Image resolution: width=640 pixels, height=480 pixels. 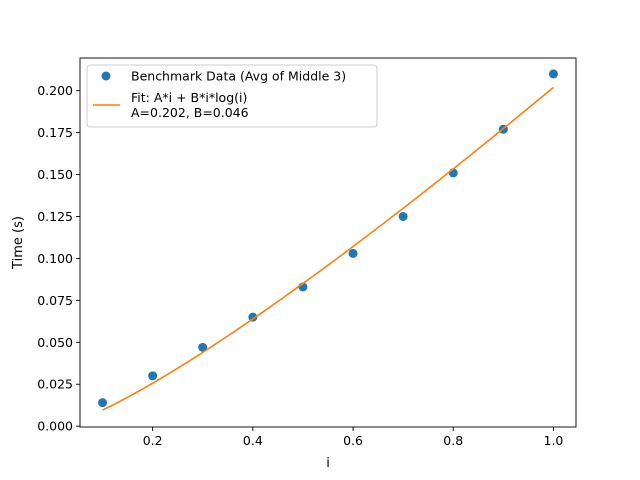 I want to click on legend-label-scatter: Benchmark Data (Avg of Middle 3), so click(x=238, y=76).